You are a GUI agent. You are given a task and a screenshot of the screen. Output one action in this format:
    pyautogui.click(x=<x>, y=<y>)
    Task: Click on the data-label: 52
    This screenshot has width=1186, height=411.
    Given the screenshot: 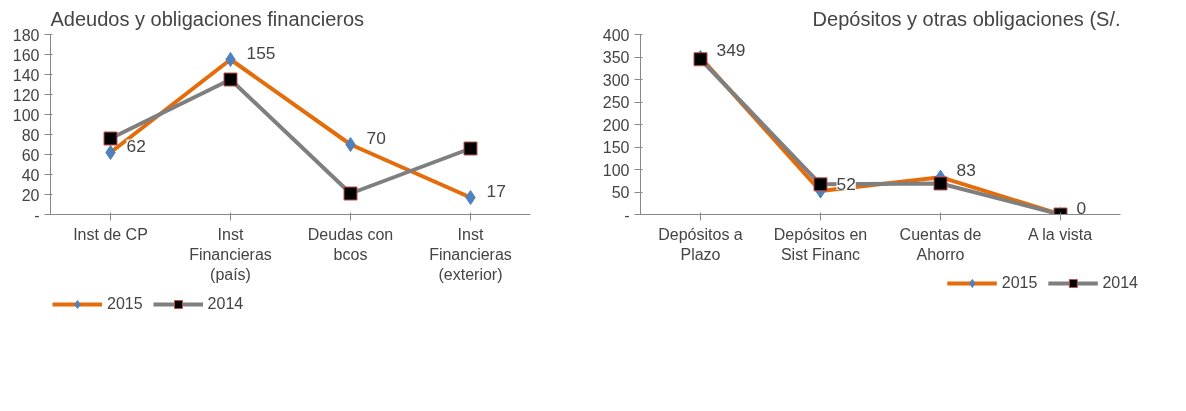 What is the action you would take?
    pyautogui.click(x=846, y=184)
    